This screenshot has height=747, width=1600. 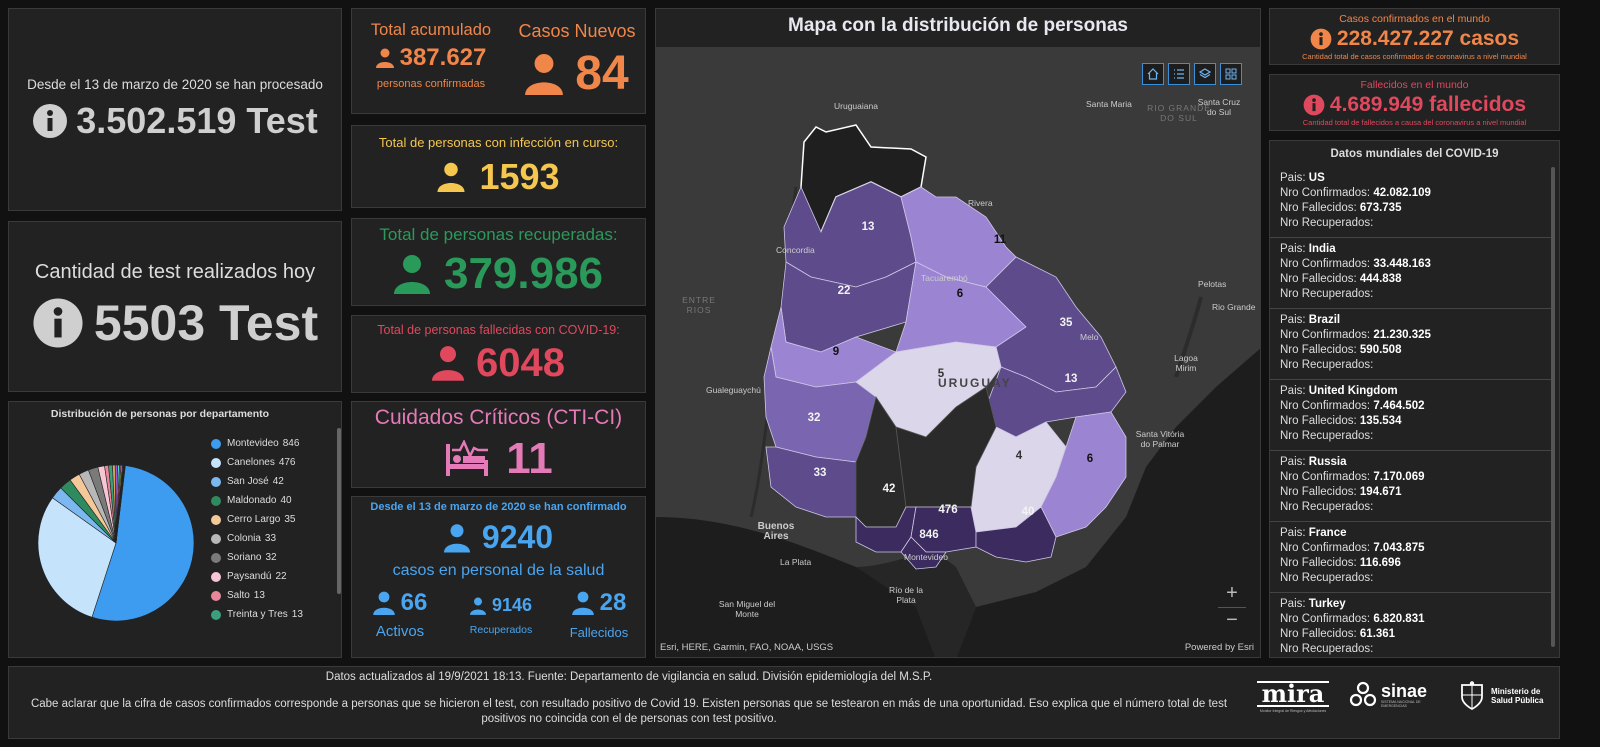 I want to click on confirmados-line: Nro Confirmados: 7.464.502, so click(x=1411, y=406).